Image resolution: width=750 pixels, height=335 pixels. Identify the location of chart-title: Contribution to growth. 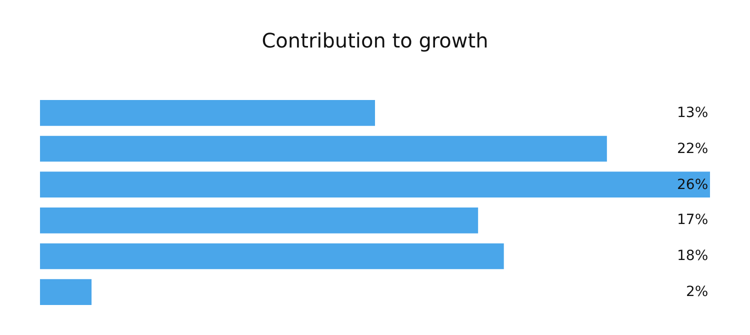
(375, 40).